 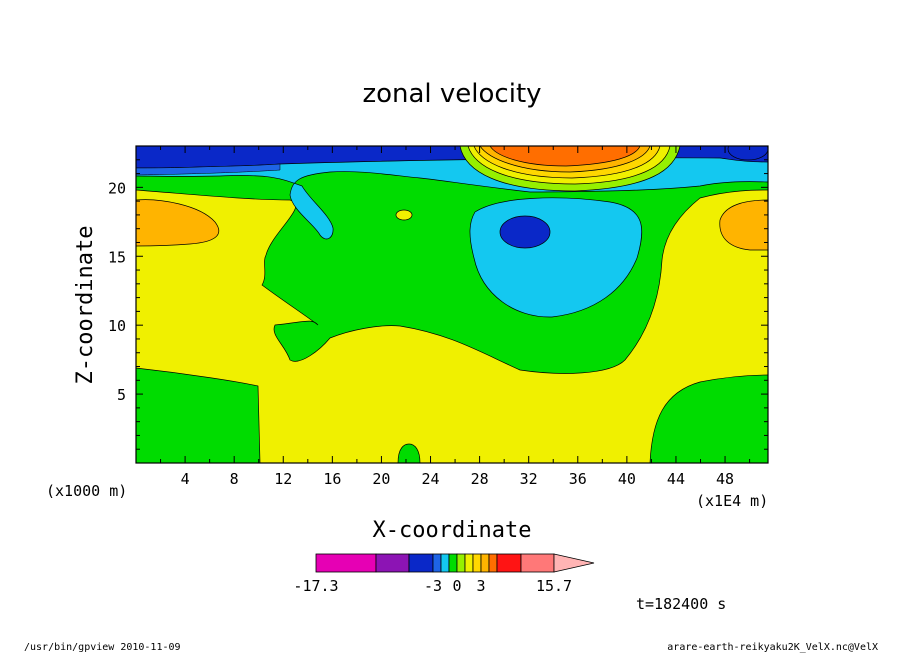 I want to click on colorbar-label: -3, so click(x=433, y=586).